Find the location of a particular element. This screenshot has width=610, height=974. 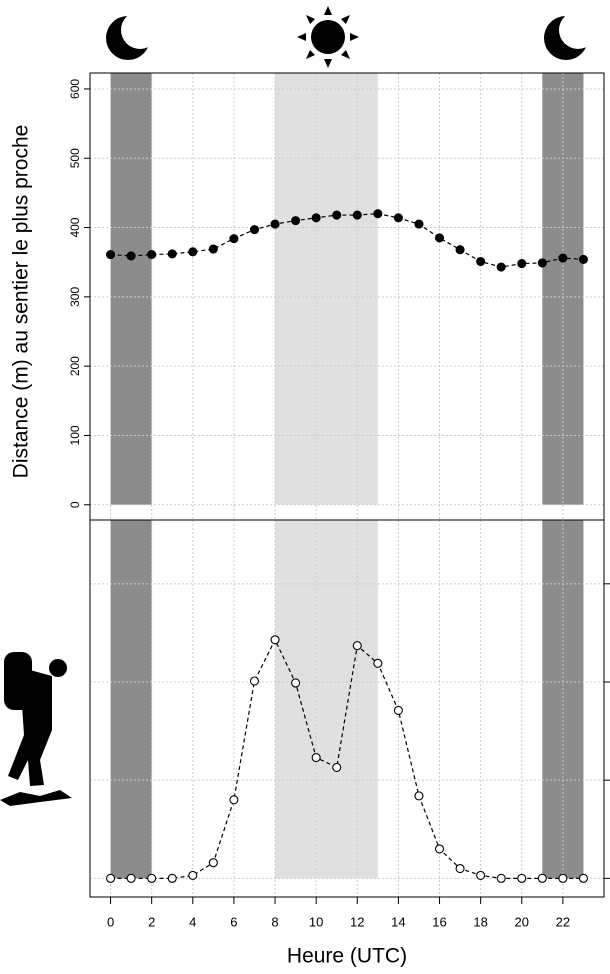

x-tick-label: 16 is located at coordinates (439, 921).